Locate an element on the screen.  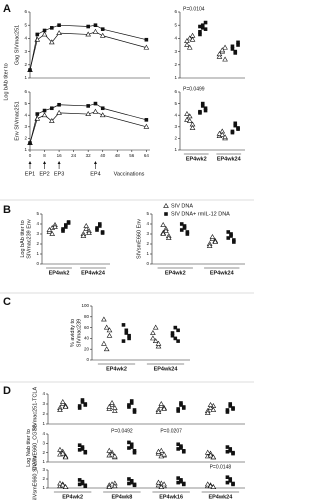
y-axis-label: Gag SIVmac251 is located at coordinates (17, 45).